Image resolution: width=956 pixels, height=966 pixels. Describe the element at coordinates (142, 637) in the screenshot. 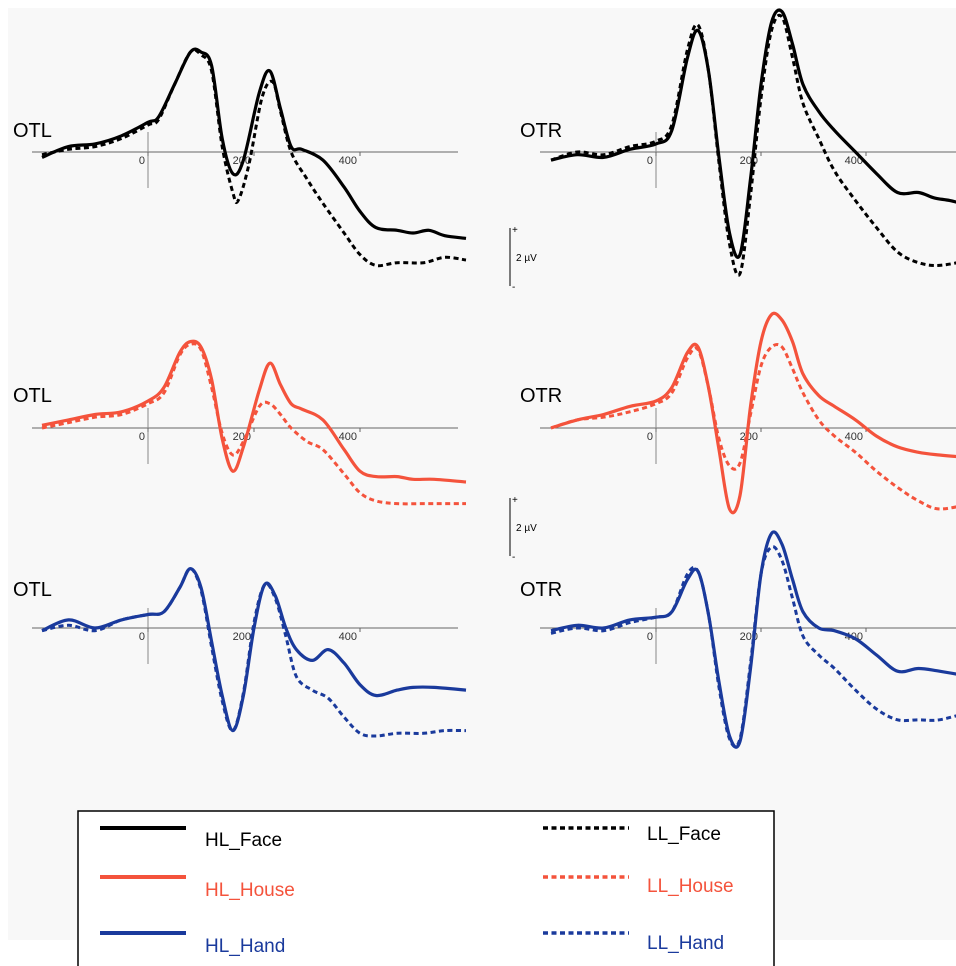

I see `panel-otl-hand-tick-label-0: 0` at that location.